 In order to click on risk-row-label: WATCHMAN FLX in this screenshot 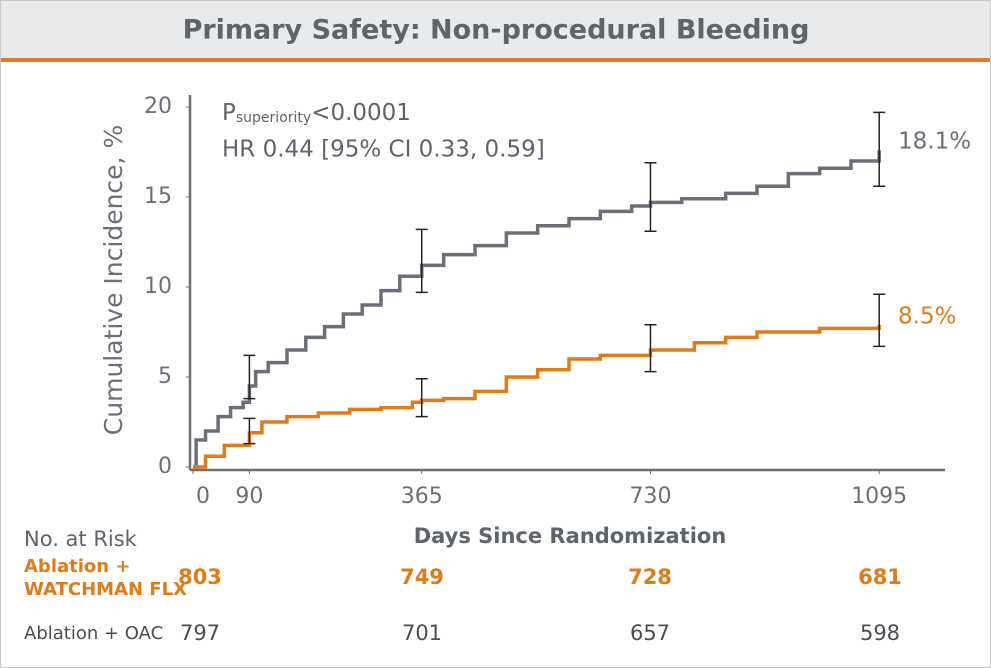, I will do `click(105, 589)`.